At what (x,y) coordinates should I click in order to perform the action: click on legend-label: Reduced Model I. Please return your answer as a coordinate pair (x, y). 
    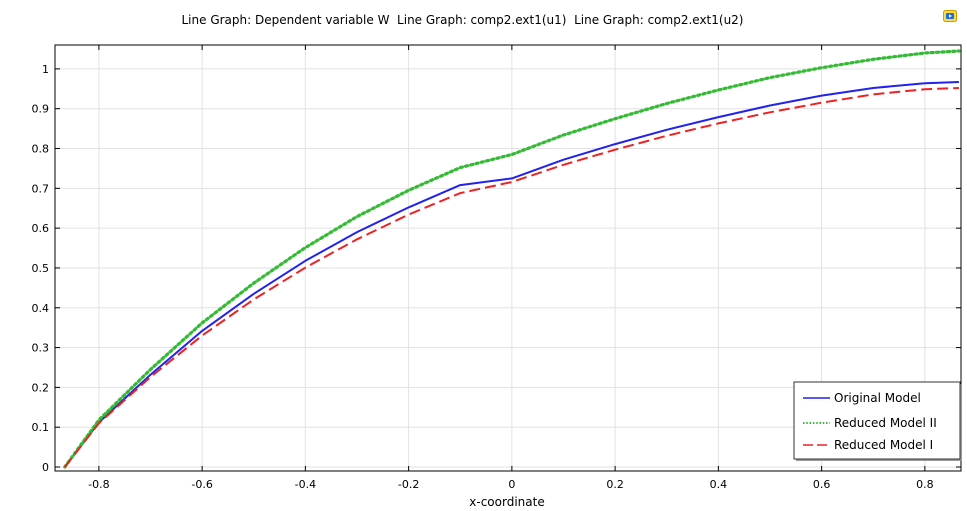
    Looking at the image, I should click on (883, 445).